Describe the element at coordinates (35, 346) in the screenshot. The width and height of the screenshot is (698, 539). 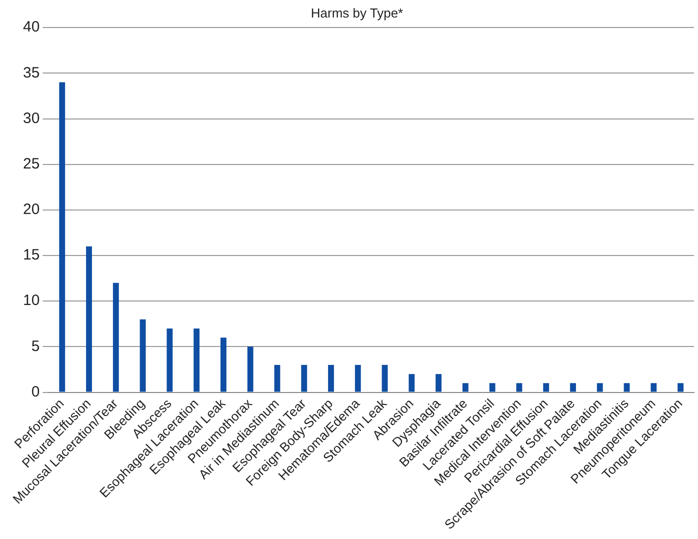
I see `y-tick-label: 5` at that location.